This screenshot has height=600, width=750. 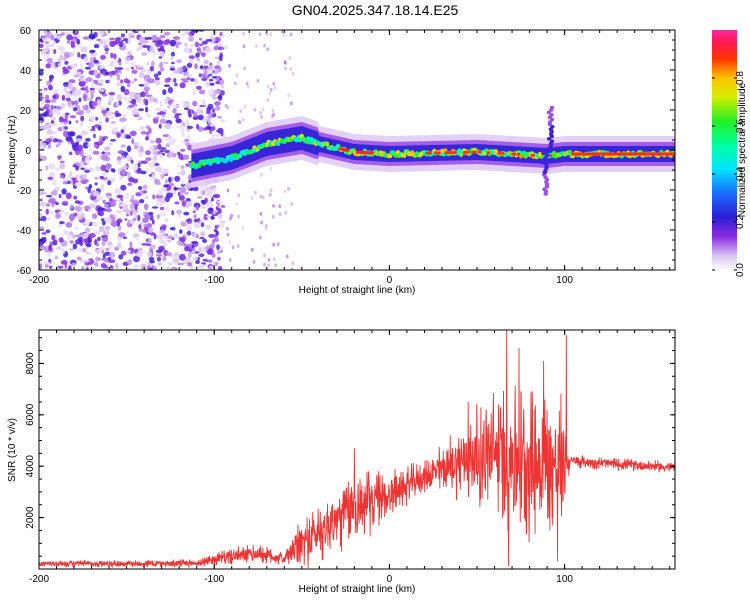 I want to click on x-tick-label-snr: 0, so click(x=390, y=579).